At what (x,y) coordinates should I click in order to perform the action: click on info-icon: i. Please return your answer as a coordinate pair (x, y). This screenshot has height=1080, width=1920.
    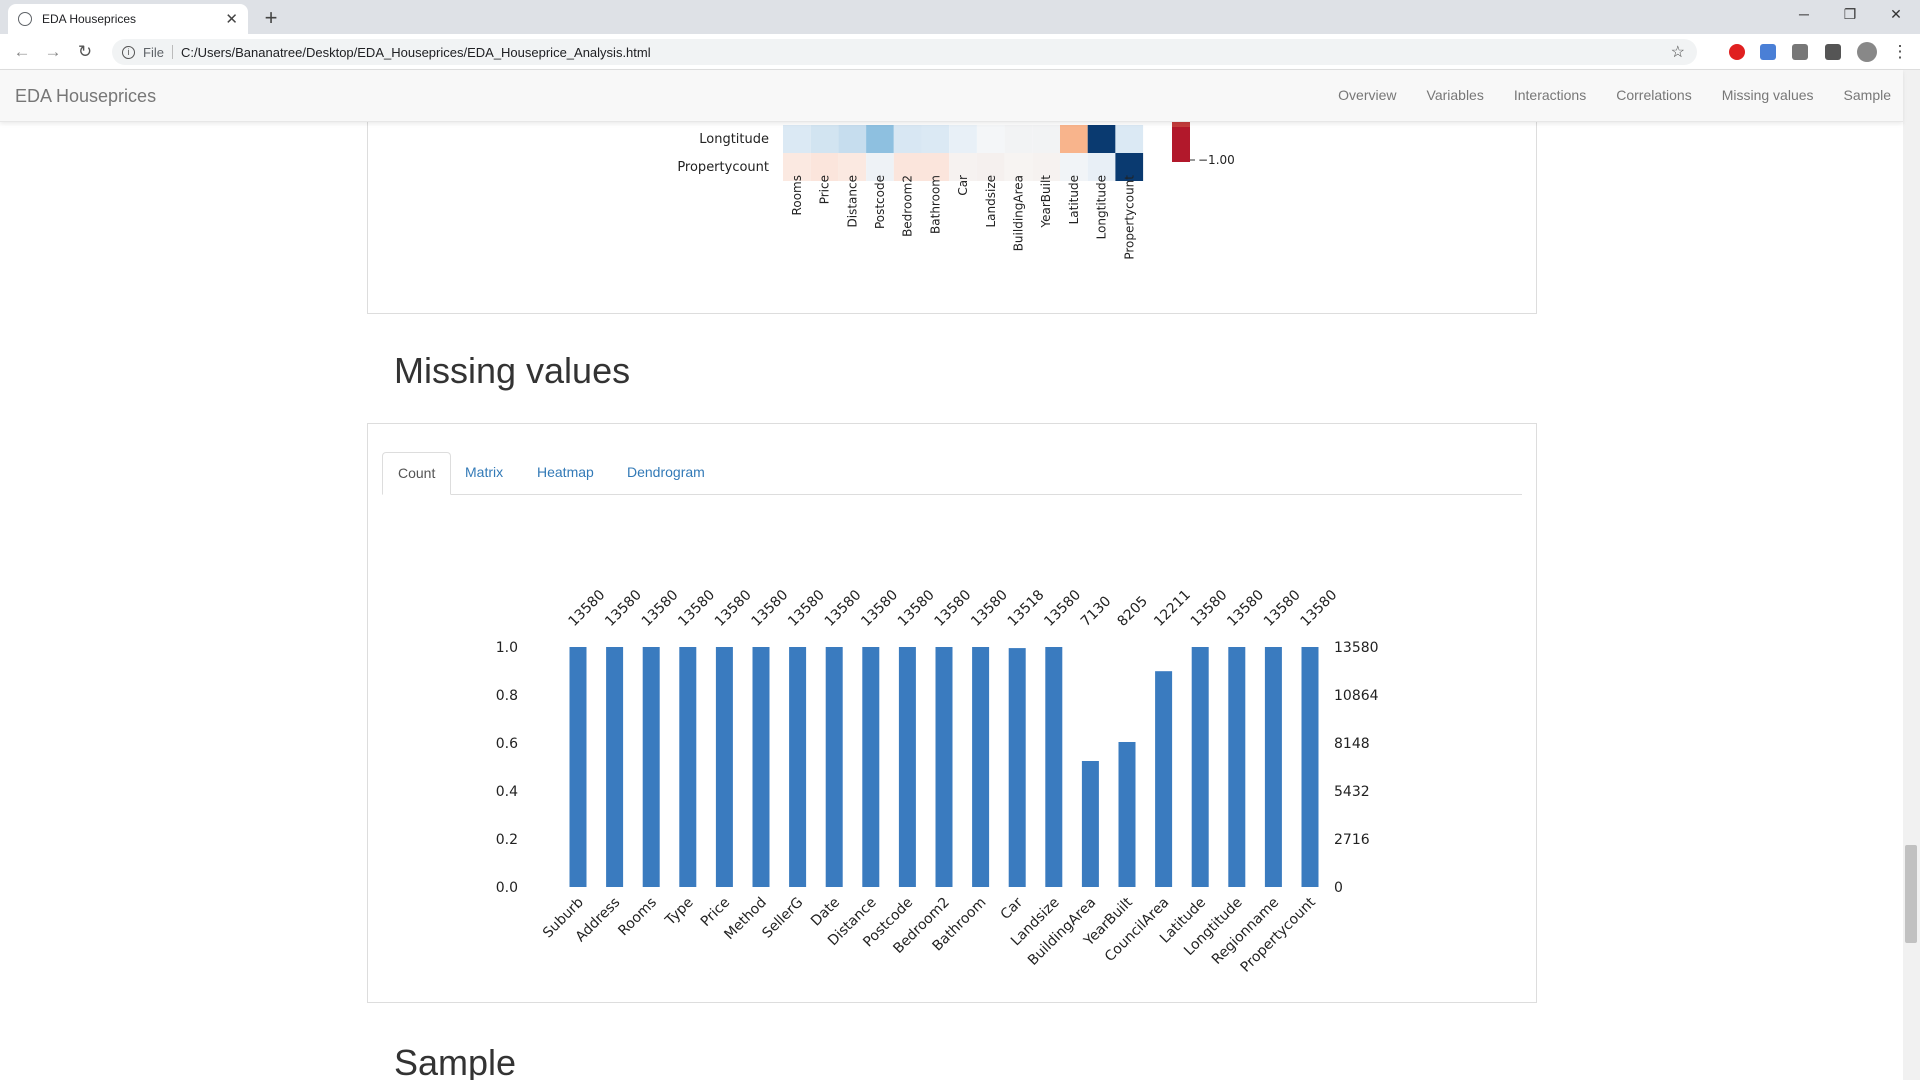
    Looking at the image, I should click on (128, 52).